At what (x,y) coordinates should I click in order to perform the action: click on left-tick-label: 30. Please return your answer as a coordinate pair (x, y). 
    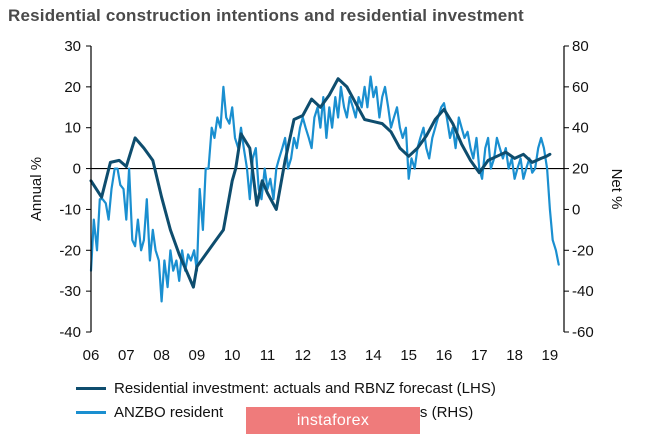
    Looking at the image, I should click on (72, 46).